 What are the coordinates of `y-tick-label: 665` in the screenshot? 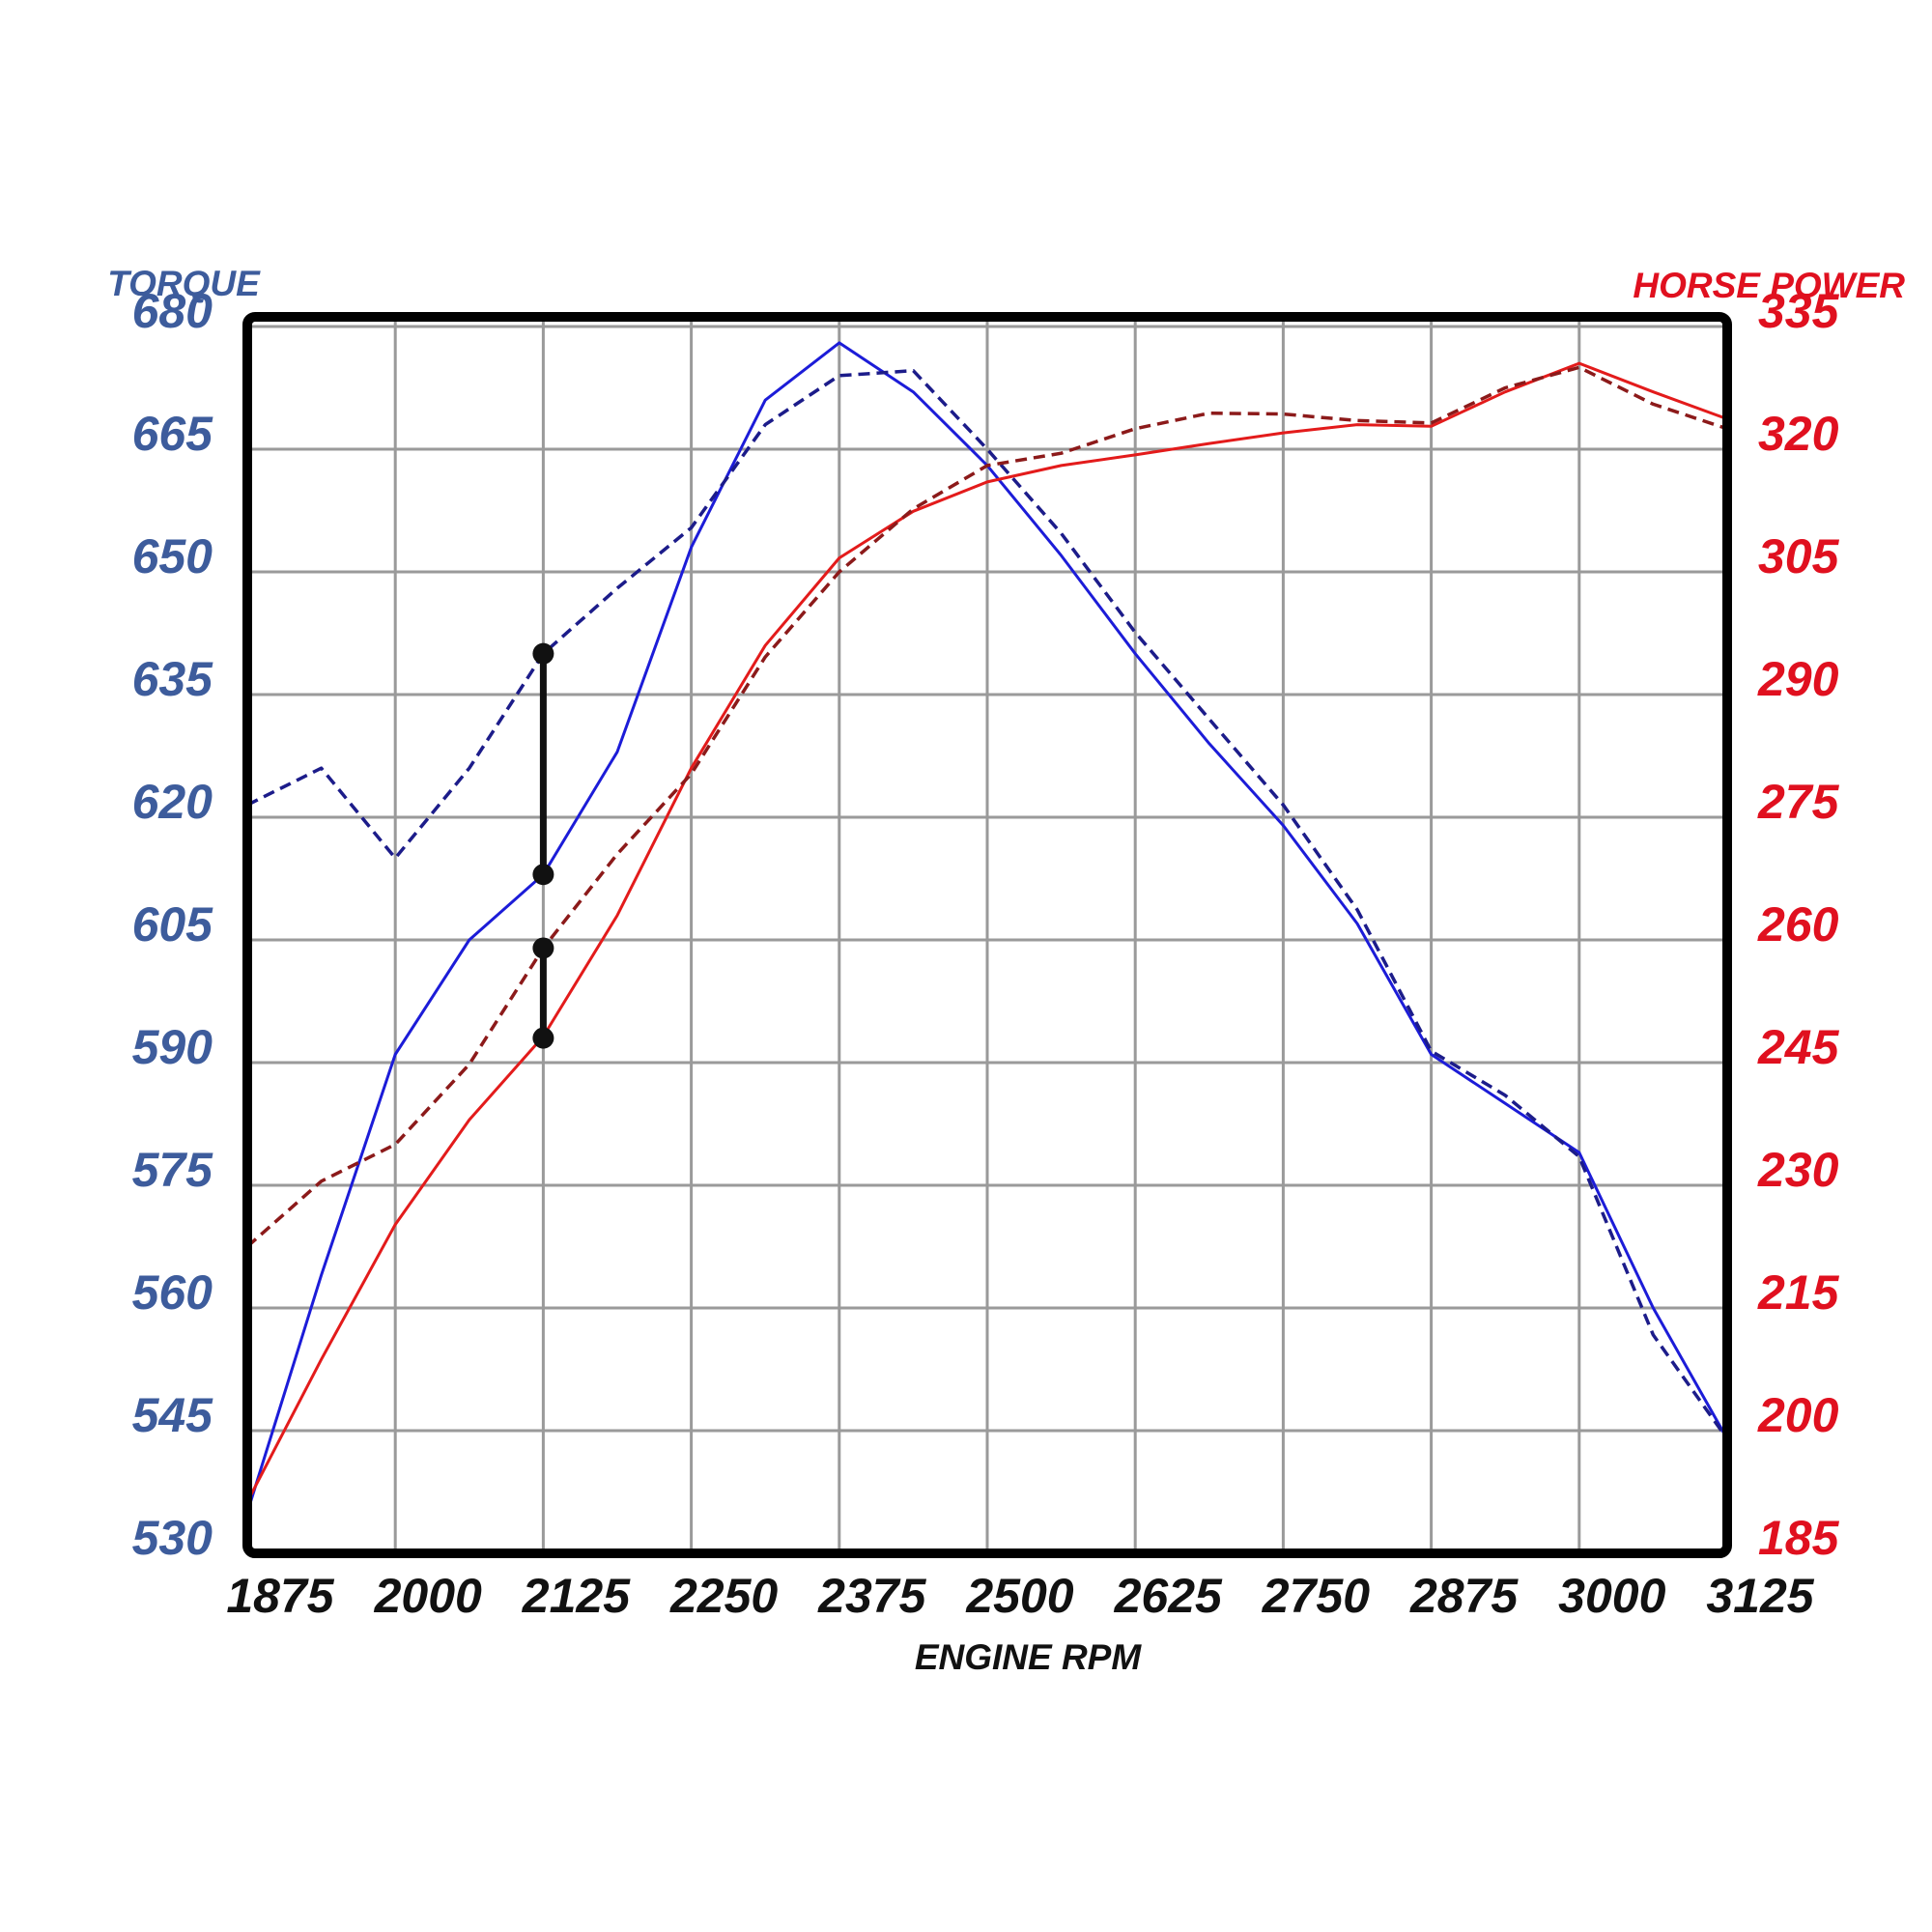 It's located at (173, 434).